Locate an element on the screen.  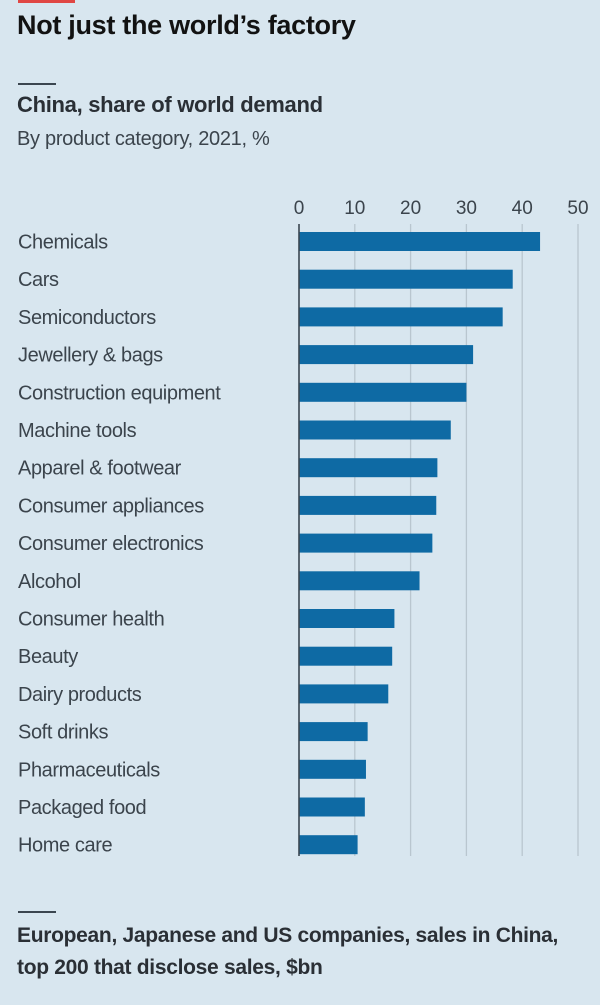
category-label: Consumer electronics is located at coordinates (111, 544).